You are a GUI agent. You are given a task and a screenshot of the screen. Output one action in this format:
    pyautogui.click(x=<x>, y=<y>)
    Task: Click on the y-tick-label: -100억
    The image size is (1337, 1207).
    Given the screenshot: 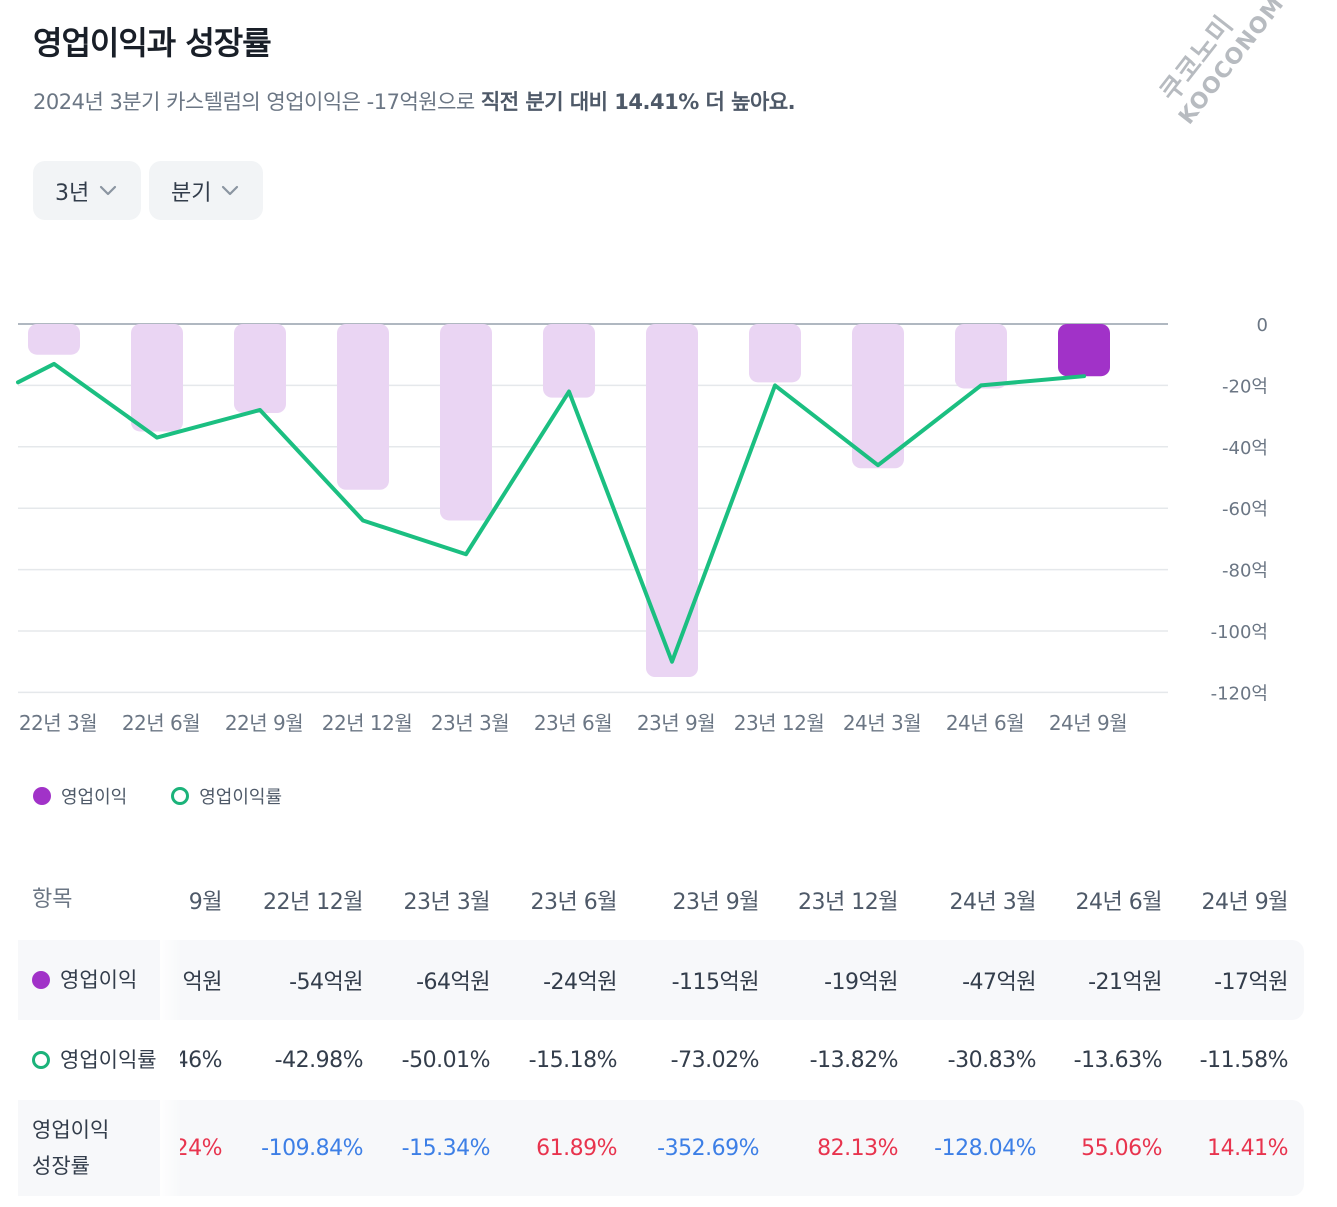 What is the action you would take?
    pyautogui.click(x=1239, y=632)
    